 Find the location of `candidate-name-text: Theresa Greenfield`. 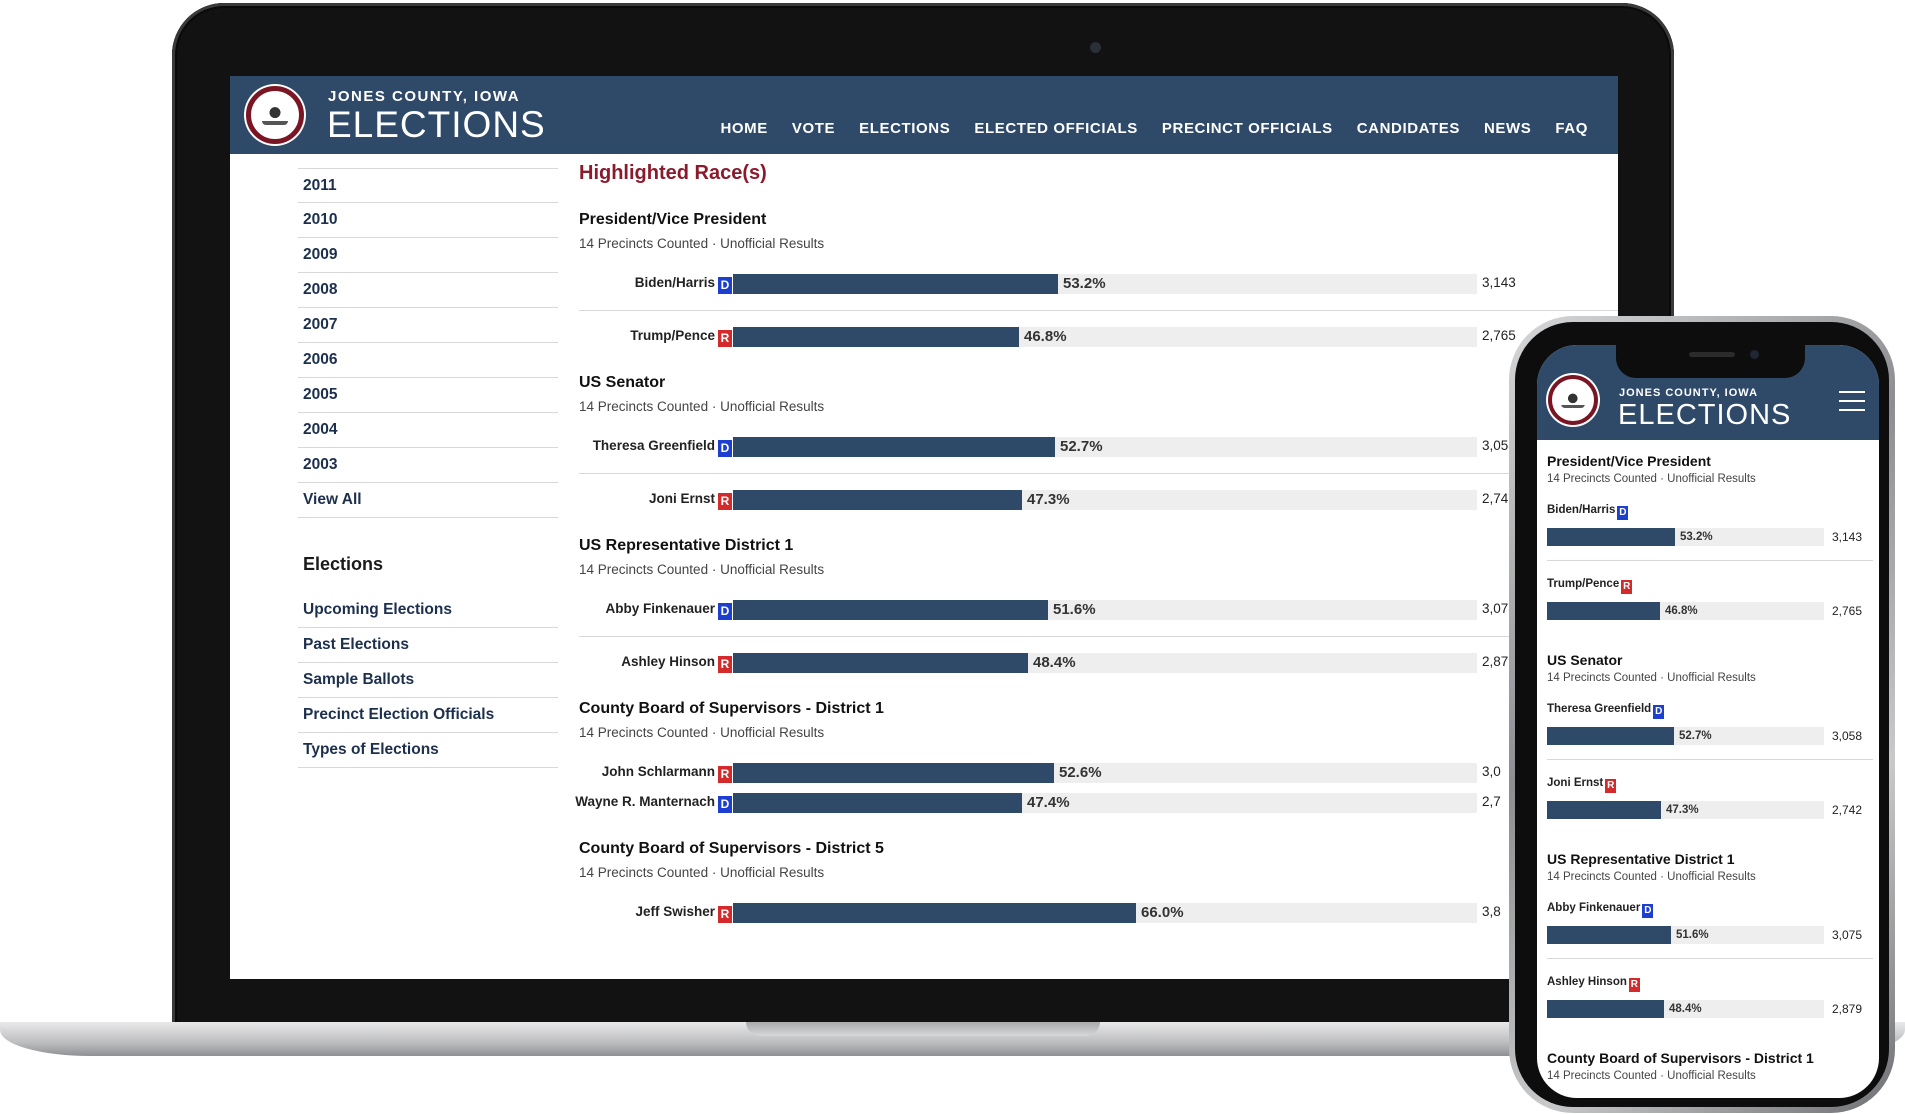

candidate-name-text: Theresa Greenfield is located at coordinates (653, 445).